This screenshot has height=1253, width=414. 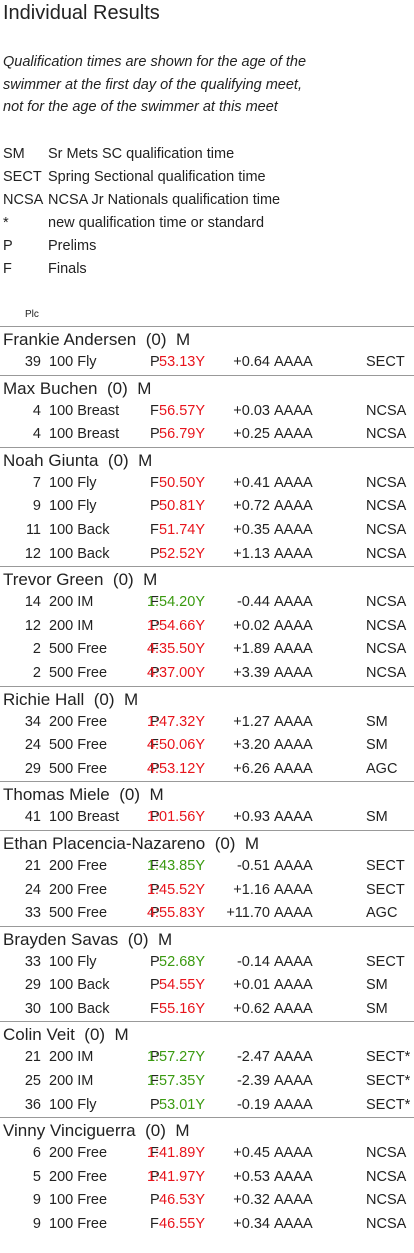 I want to click on swimmer-header: Colin Veit (0) M, so click(x=207, y=1034).